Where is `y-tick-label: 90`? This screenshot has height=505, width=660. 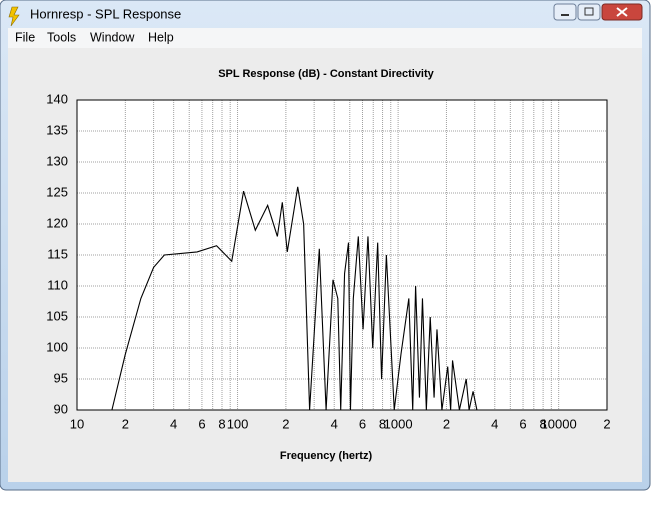
y-tick-label: 90 is located at coordinates (61, 408).